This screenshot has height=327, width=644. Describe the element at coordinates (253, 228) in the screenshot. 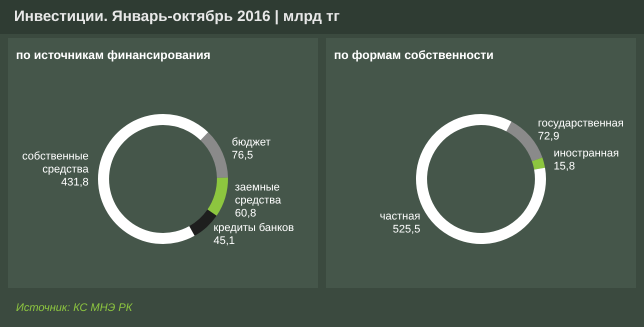

I see `slice-label: кредиты банков` at that location.